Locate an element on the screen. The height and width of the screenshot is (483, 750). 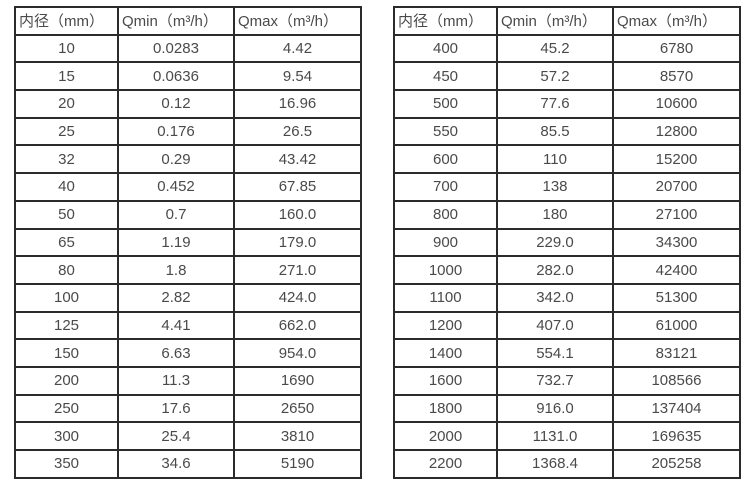
table-cell: 1000 is located at coordinates (445, 270).